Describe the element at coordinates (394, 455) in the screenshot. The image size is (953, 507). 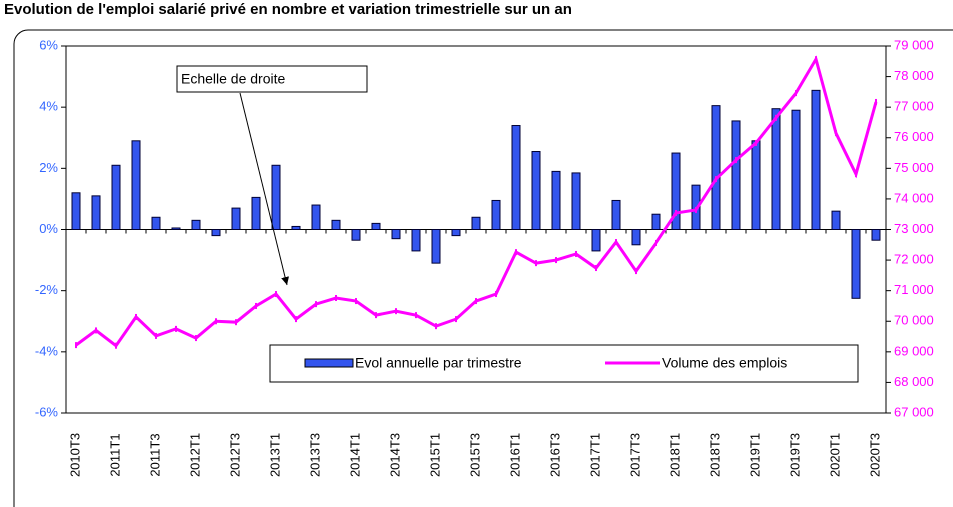
I see `x-tick-label: 2014T3` at that location.